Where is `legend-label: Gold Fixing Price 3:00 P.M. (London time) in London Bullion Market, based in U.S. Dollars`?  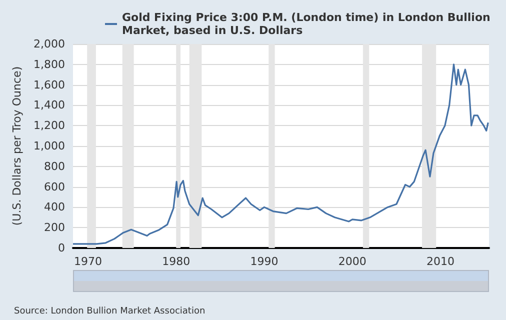 legend-label: Gold Fixing Price 3:00 P.M. (London time) in London Bullion Market, based in U.S. Dollars is located at coordinates (308, 24).